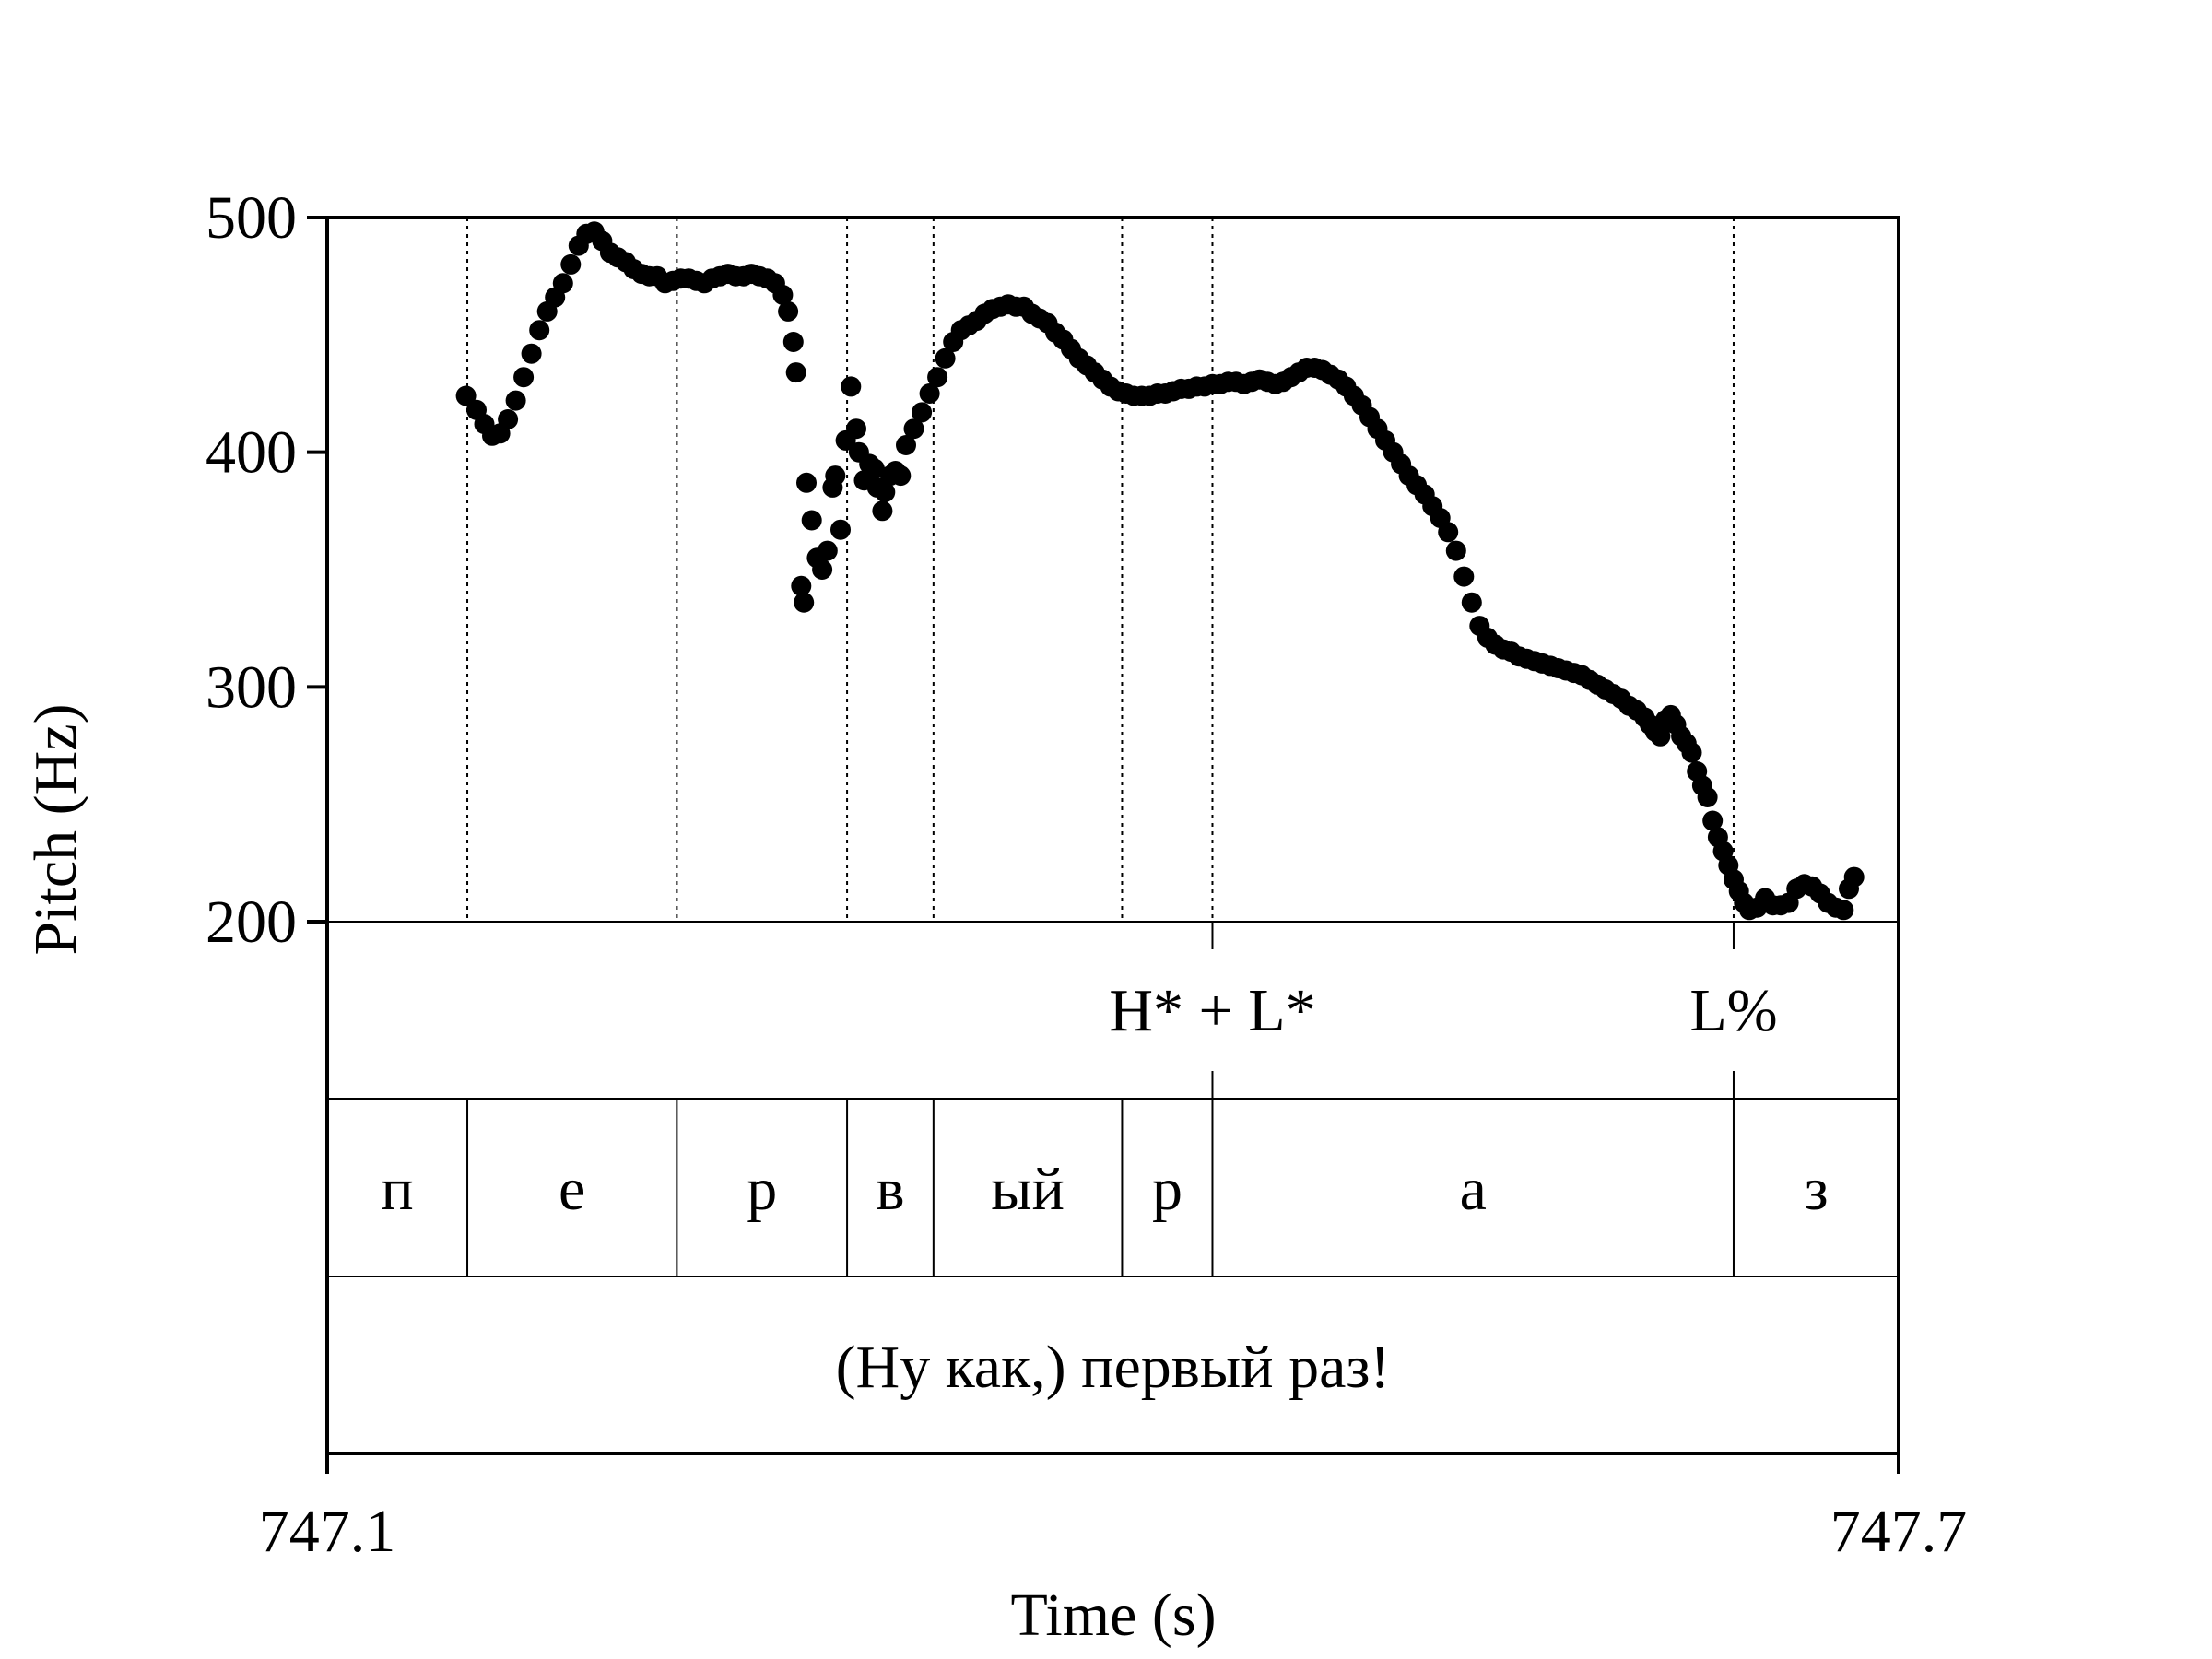 This screenshot has height=1659, width=2212. Describe the element at coordinates (1899, 1531) in the screenshot. I see `x-tick-label: 747.7` at that location.